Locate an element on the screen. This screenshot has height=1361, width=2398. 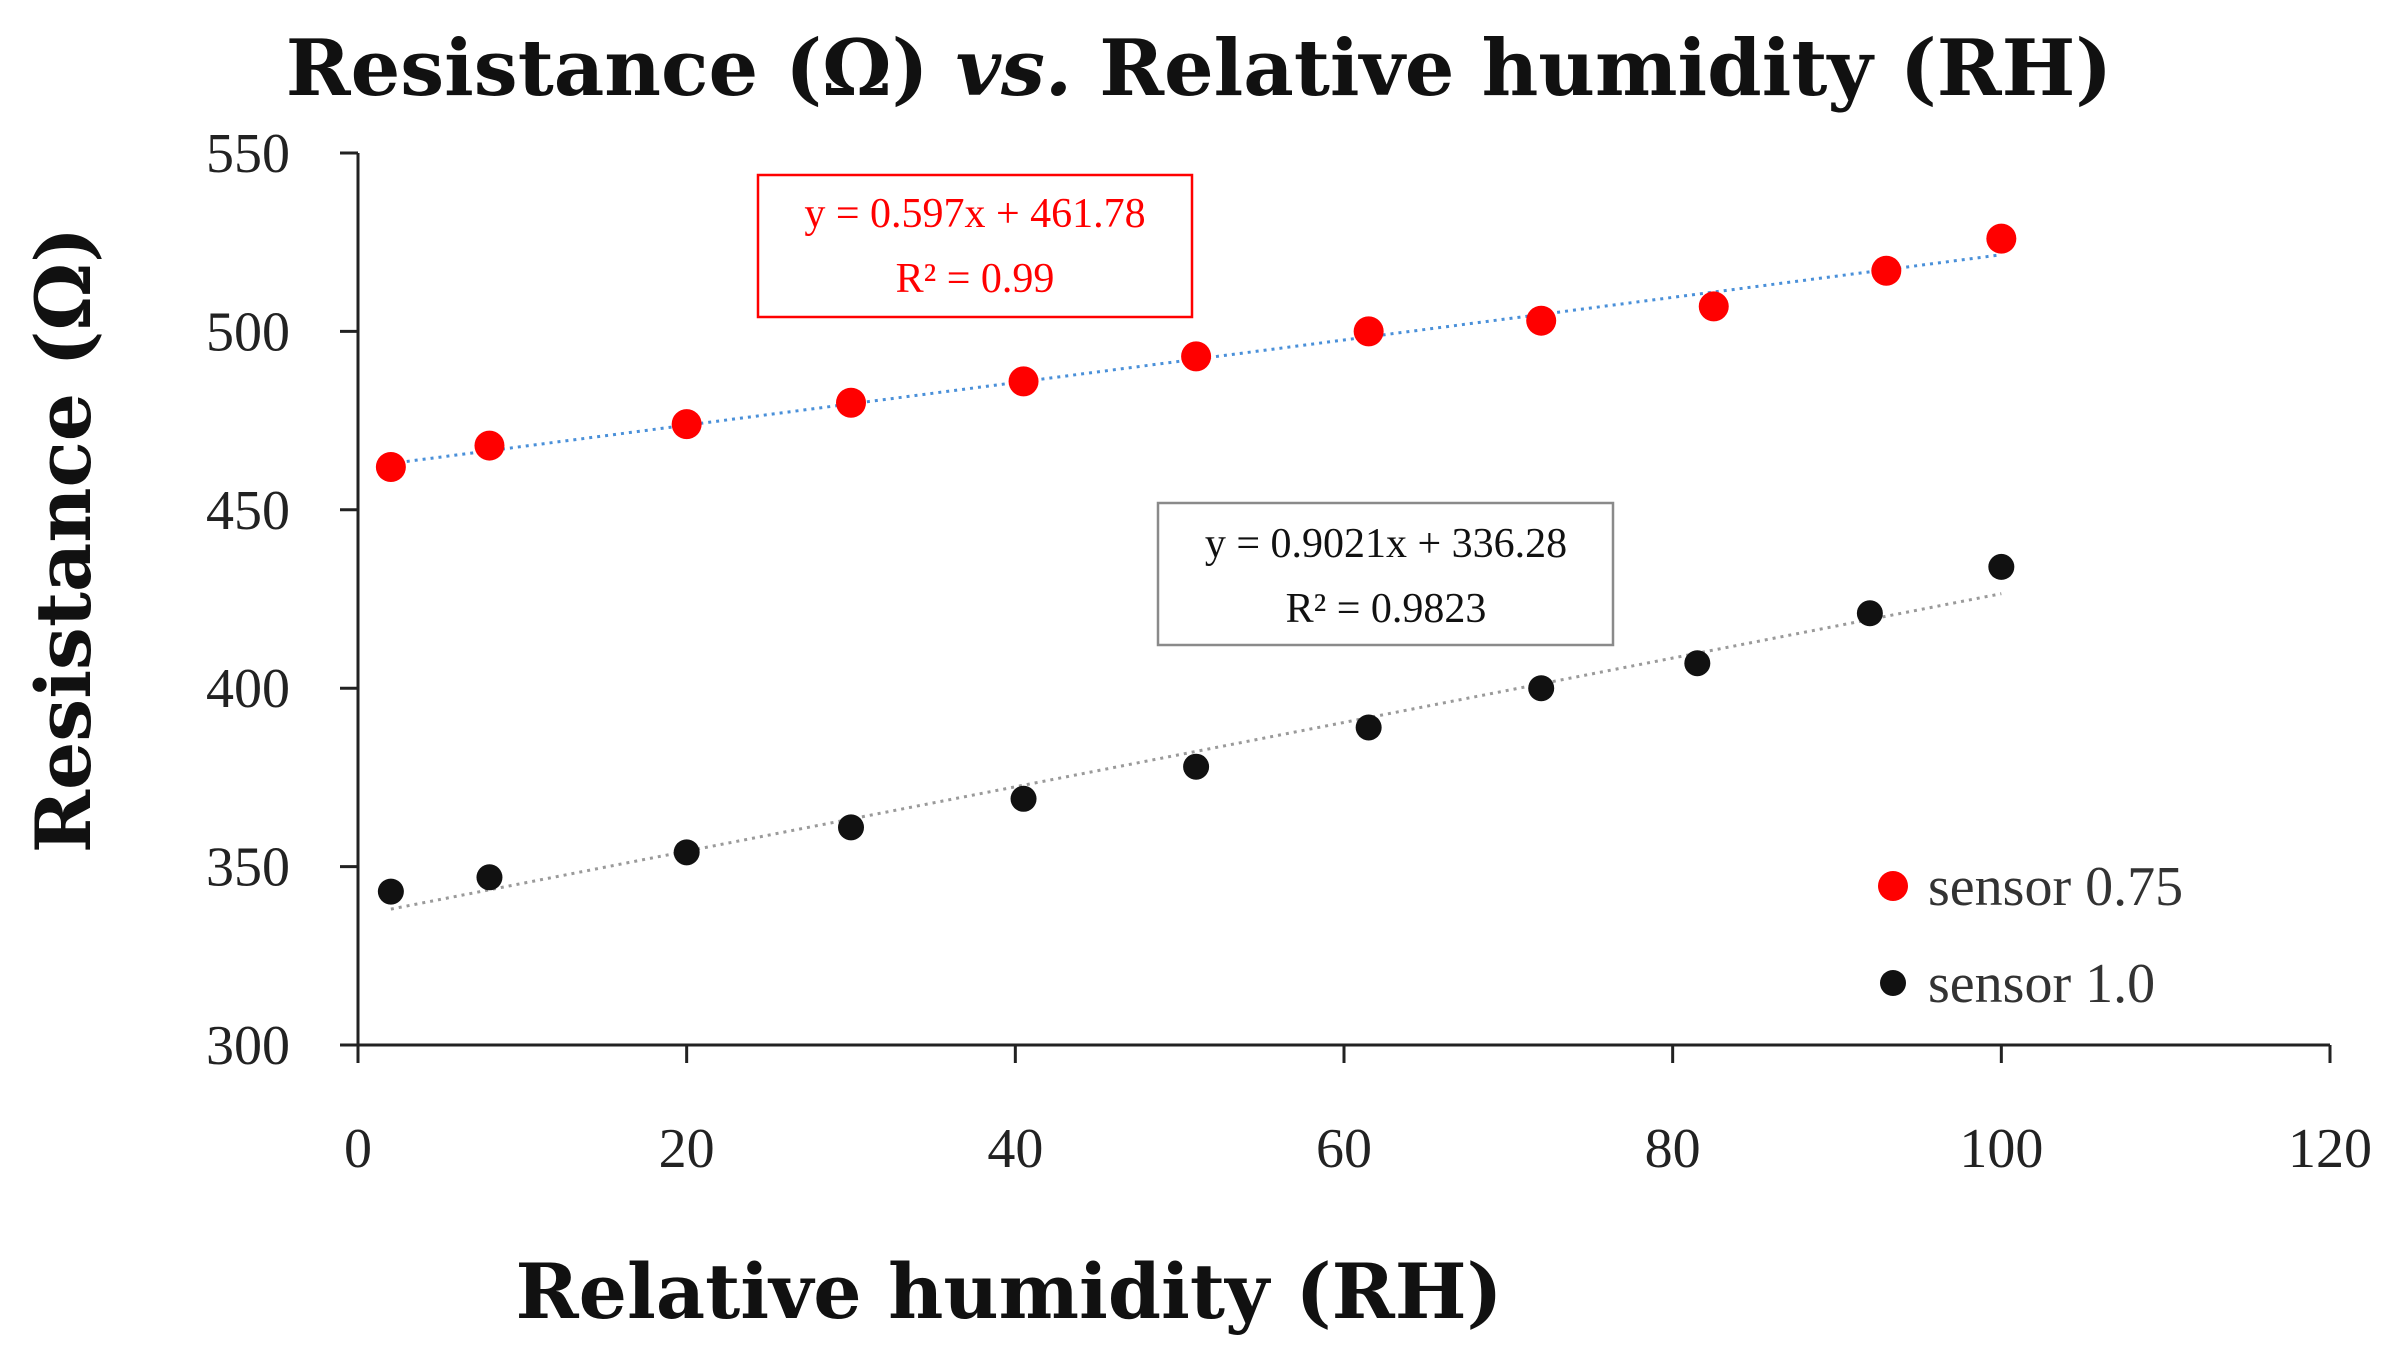
equation-text-sensor-075: y = 0.597x + 461.78 is located at coordinates (974, 214).